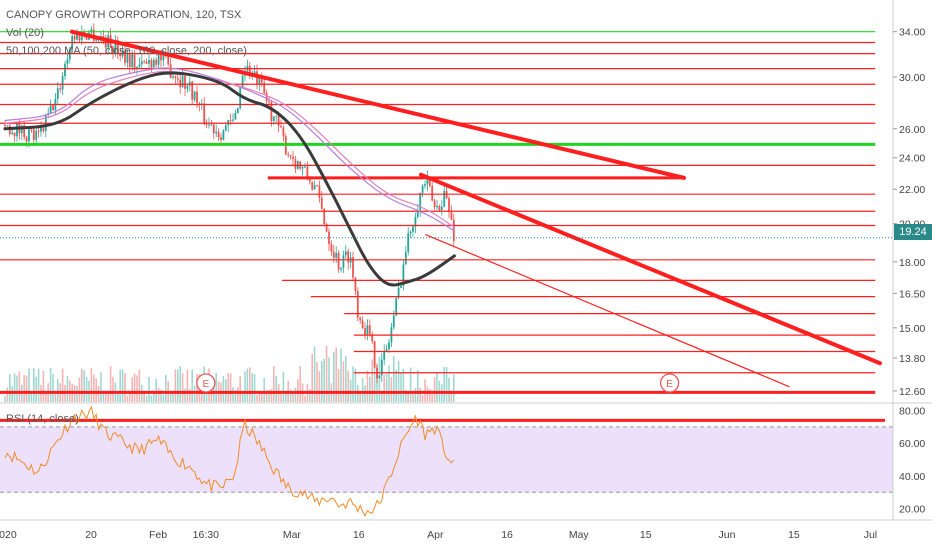 The height and width of the screenshot is (550, 932). What do you see at coordinates (229, 461) in the screenshot?
I see `rsi-line` at bounding box center [229, 461].